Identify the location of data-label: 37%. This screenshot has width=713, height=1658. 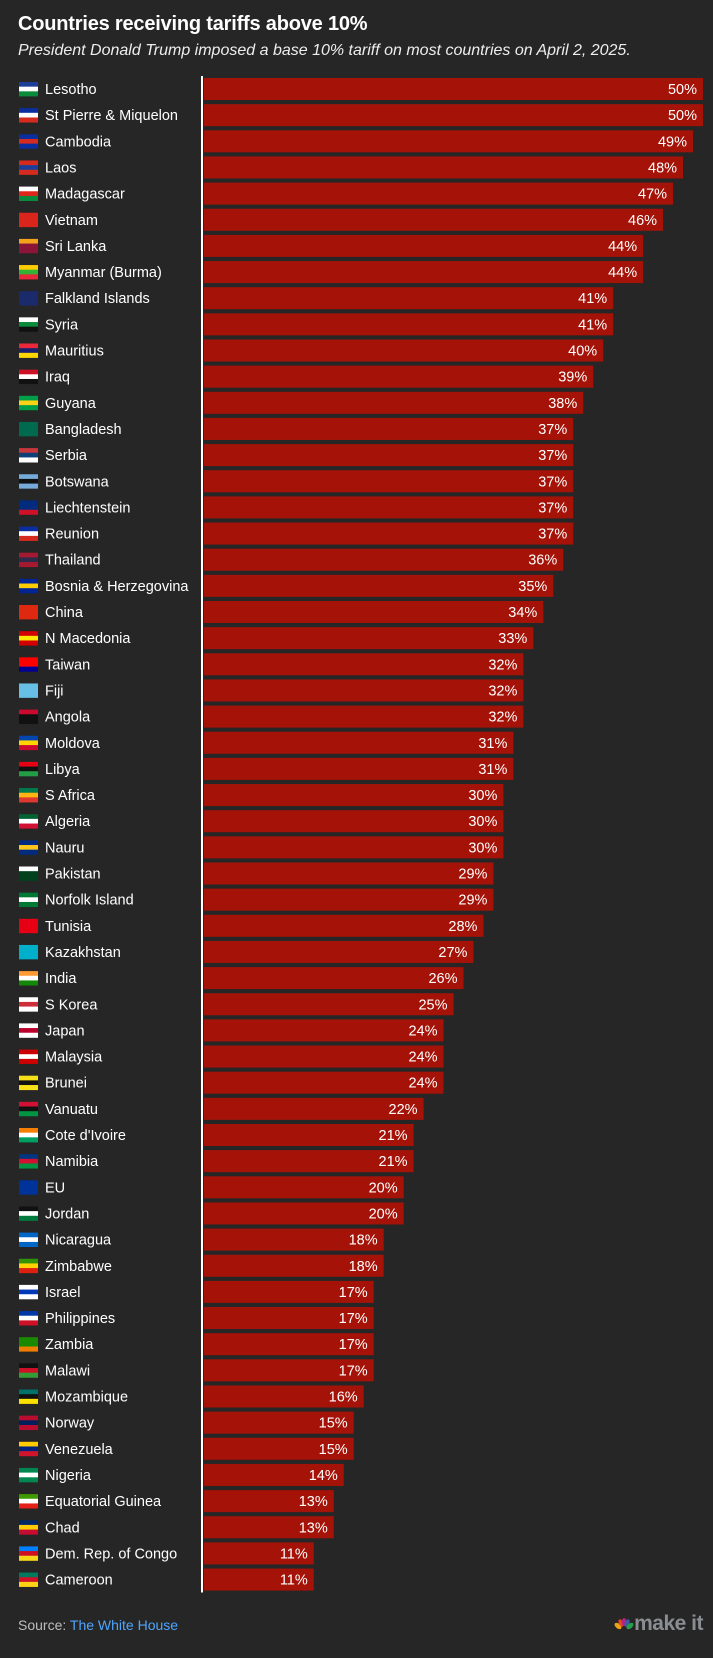
(552, 508).